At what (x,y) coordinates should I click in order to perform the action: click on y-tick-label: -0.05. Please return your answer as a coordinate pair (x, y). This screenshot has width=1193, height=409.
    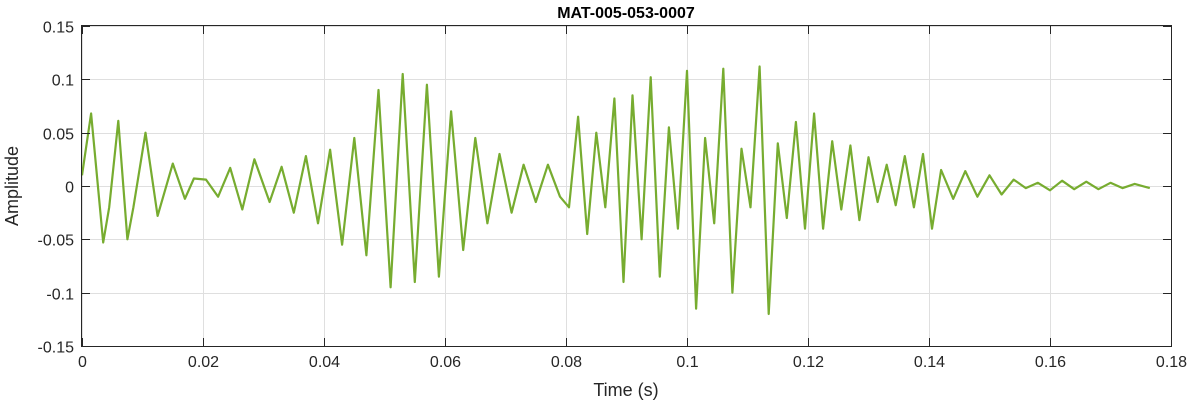
    Looking at the image, I should click on (56, 241).